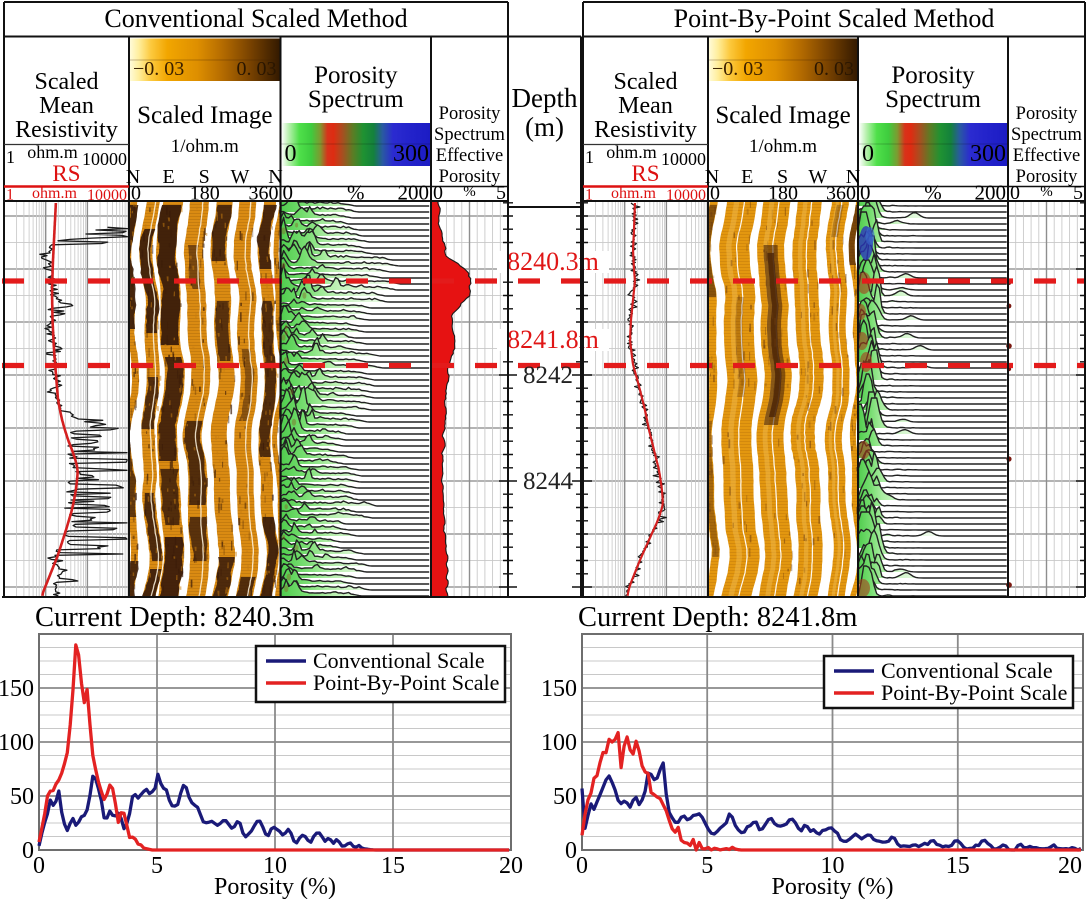 The height and width of the screenshot is (899, 1086). I want to click on svg-text: 8240.3m, so click(553, 261).